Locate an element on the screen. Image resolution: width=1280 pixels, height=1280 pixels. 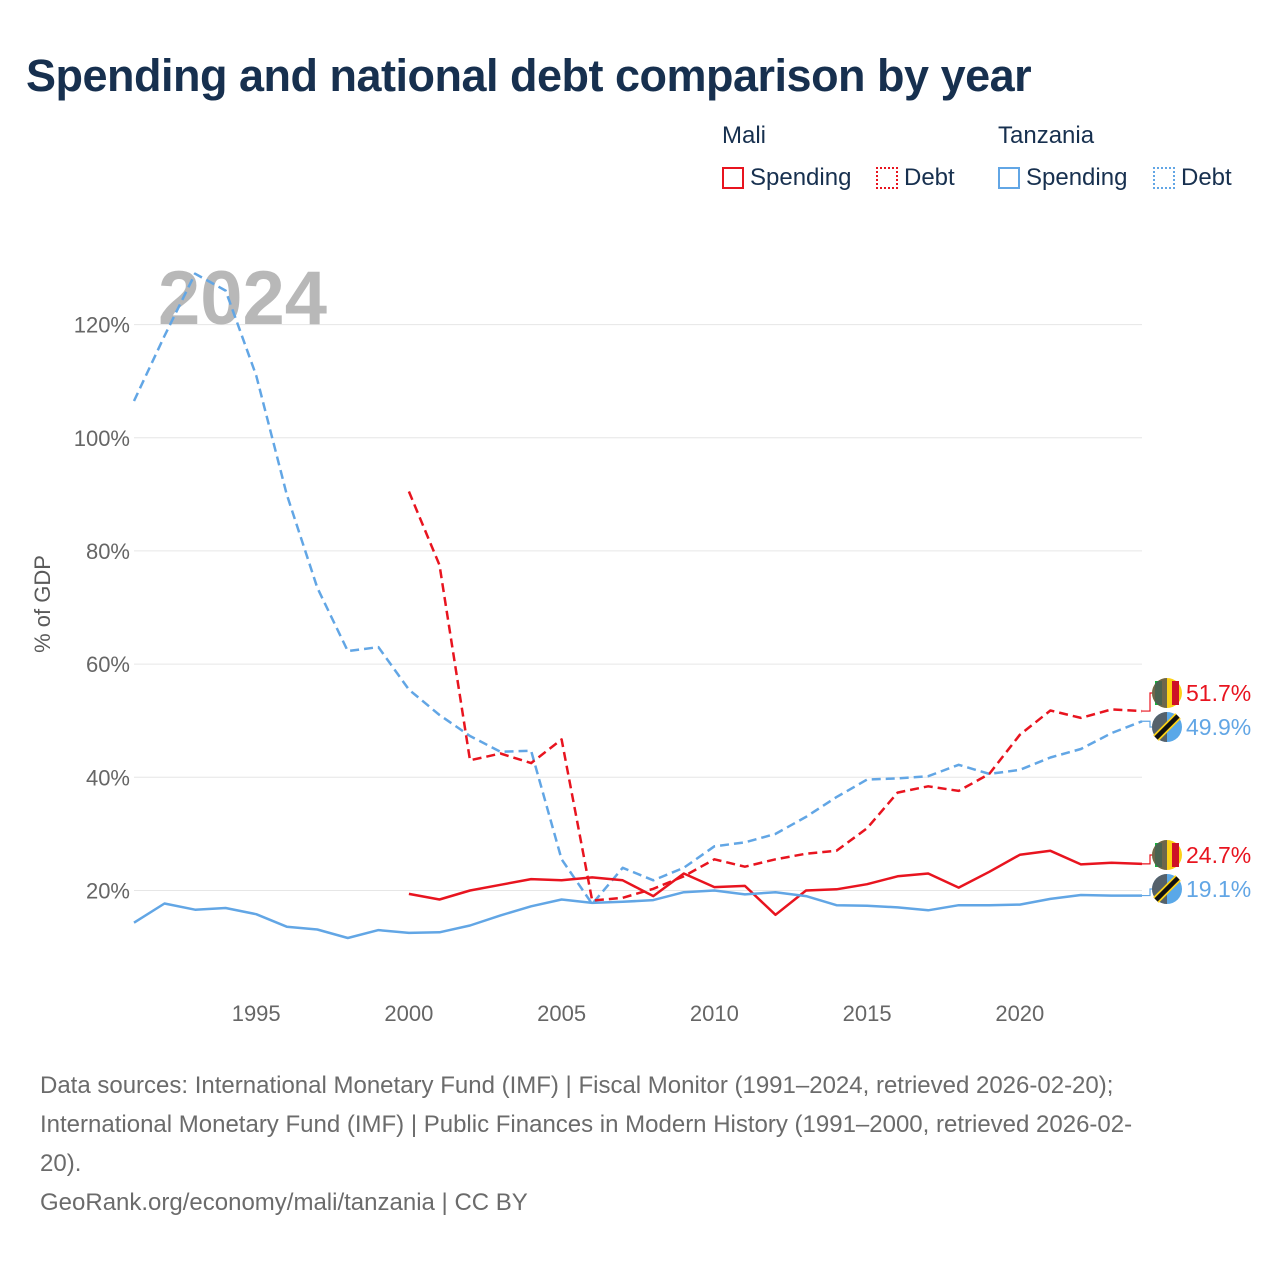
series-line-tanzania-spending is located at coordinates (637, 914).